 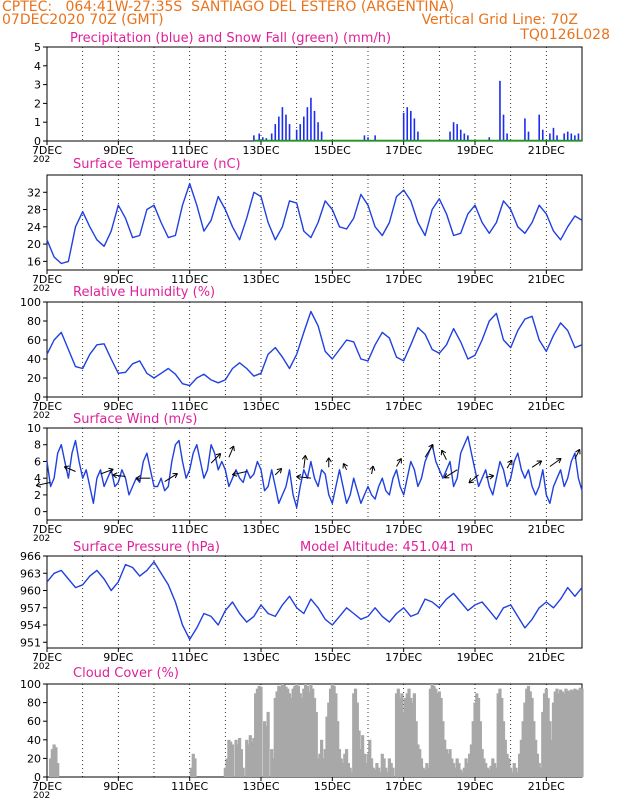 What do you see at coordinates (37, 445) in the screenshot?
I see `y-tick-label: 8` at bounding box center [37, 445].